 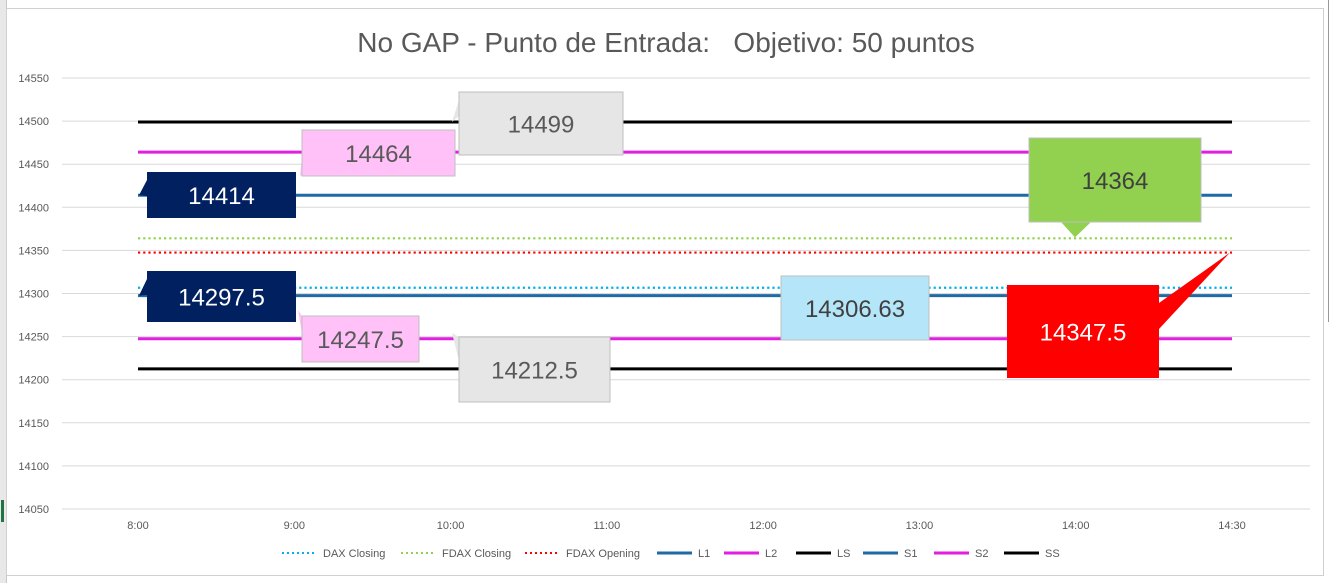 I want to click on y-tick-label: 14500, so click(x=33, y=122).